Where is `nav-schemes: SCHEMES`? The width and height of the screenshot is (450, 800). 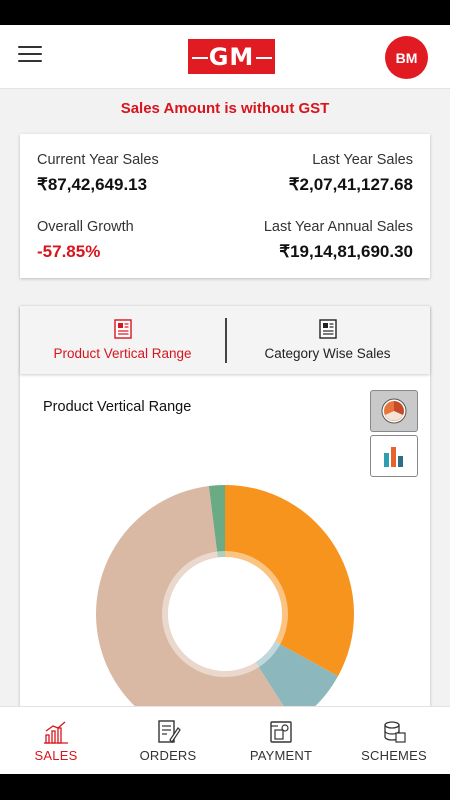
nav-schemes: SCHEMES is located at coordinates (394, 741).